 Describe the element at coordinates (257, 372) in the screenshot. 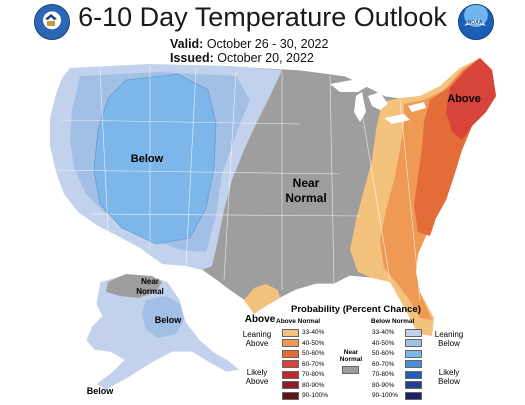

I see `likely-above-line1: Likely` at that location.